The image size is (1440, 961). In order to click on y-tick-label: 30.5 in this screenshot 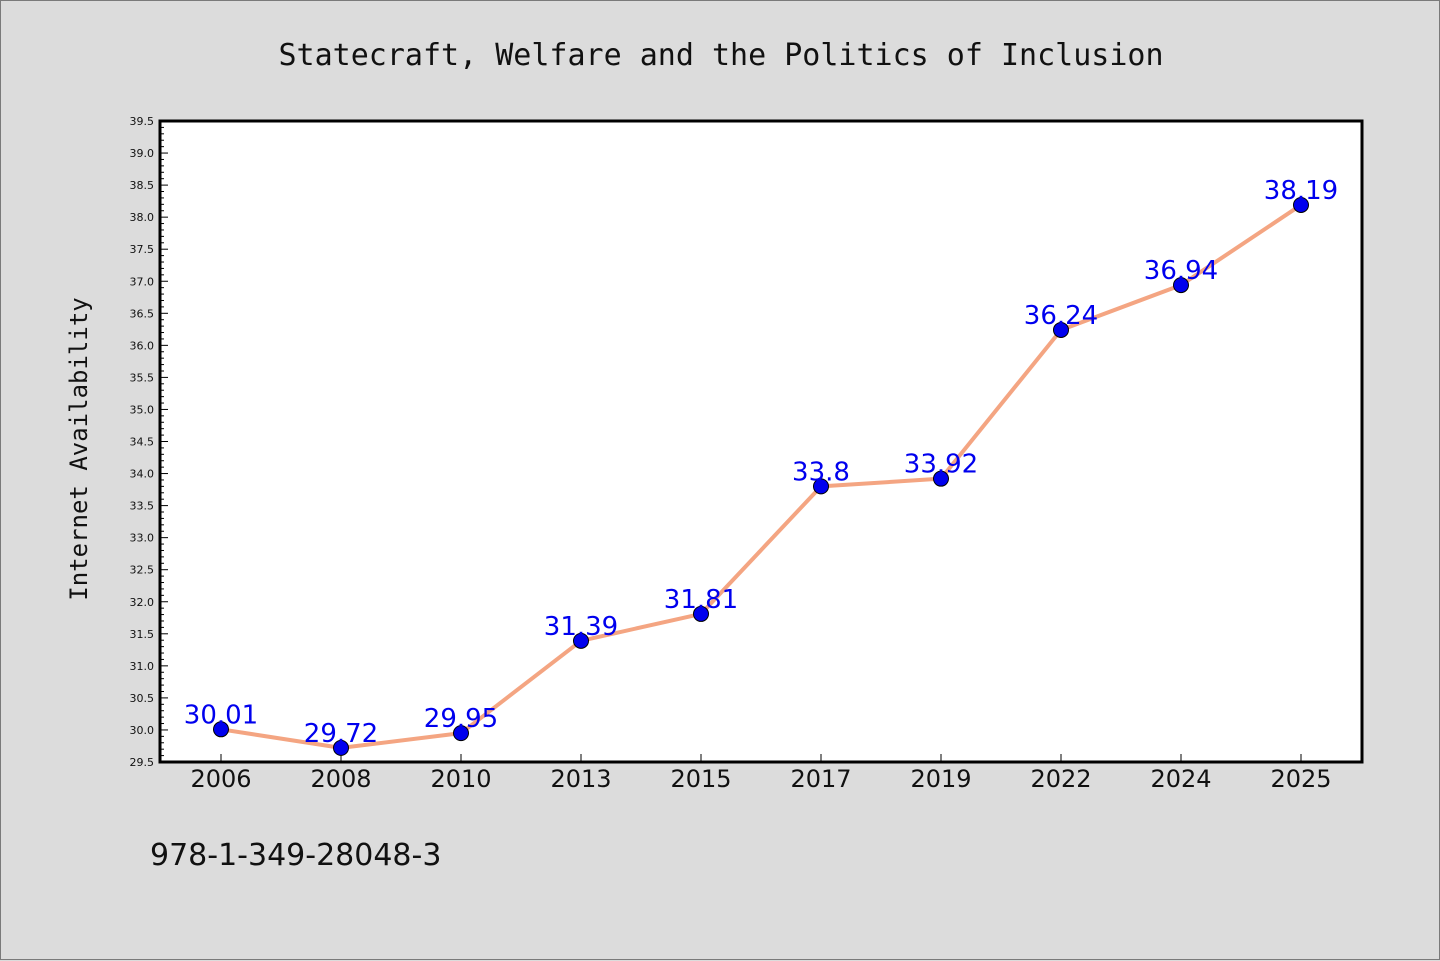, I will do `click(142, 698)`.